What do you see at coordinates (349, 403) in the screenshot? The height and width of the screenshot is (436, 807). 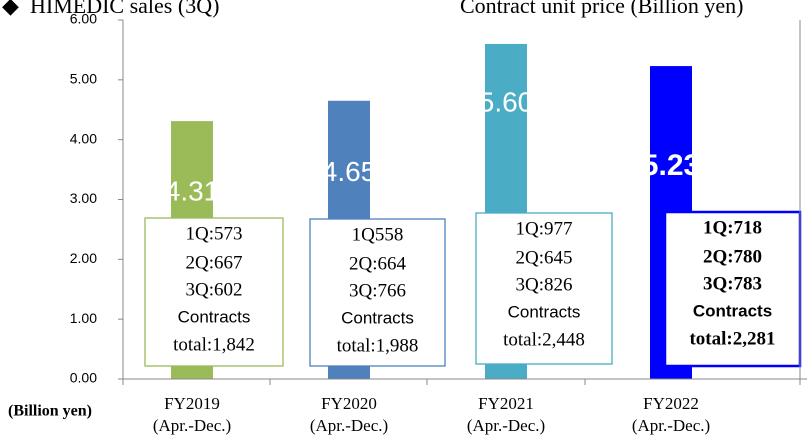 I see `x-tick-label: FY2020` at bounding box center [349, 403].